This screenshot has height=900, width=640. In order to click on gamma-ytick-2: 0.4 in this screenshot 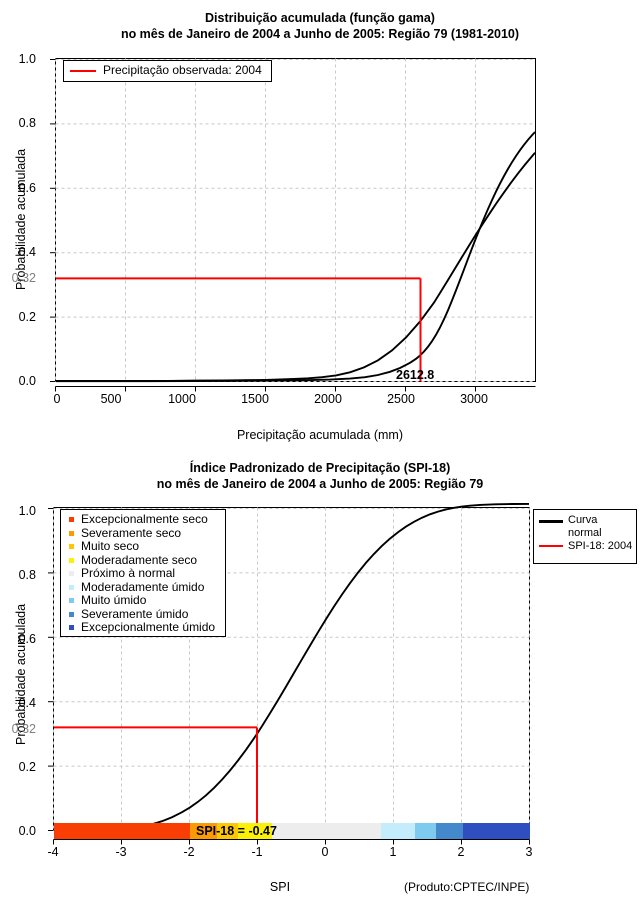, I will do `click(27, 252)`.